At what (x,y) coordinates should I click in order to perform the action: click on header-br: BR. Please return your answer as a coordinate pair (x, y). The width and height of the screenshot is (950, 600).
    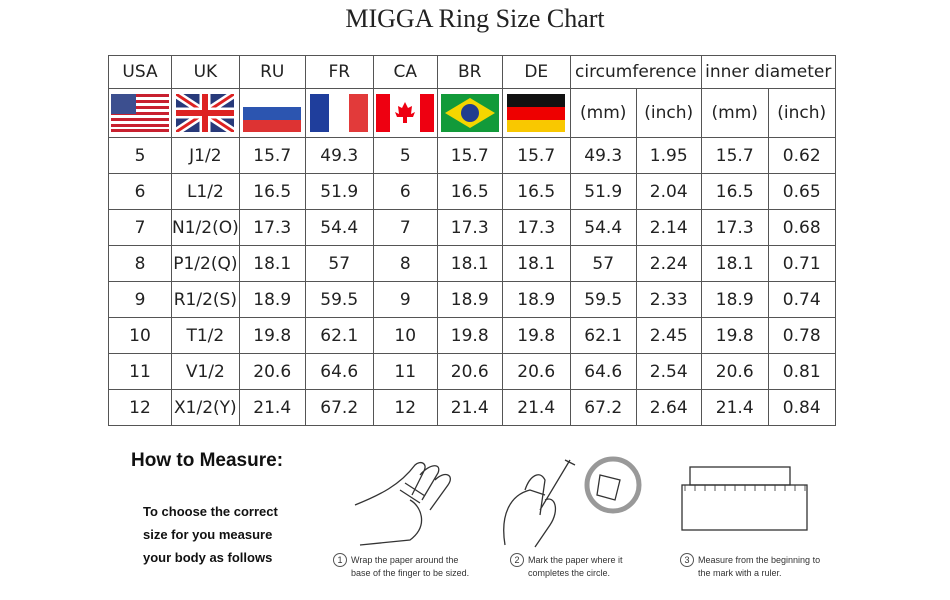
    Looking at the image, I should click on (469, 72).